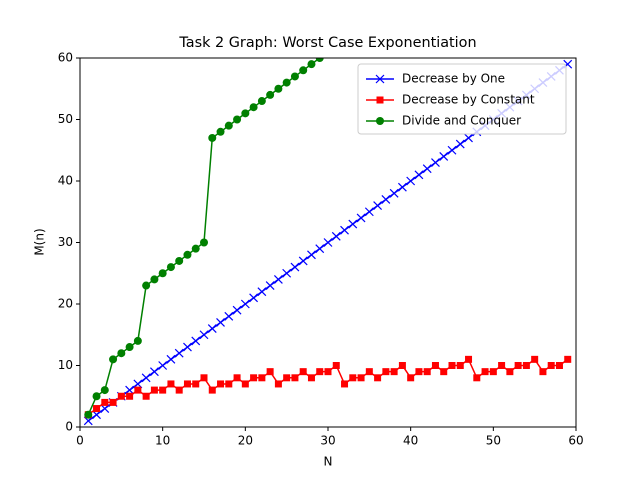 The width and height of the screenshot is (640, 480). What do you see at coordinates (327, 43) in the screenshot?
I see `chart-title: Task 2 Graph: Worst Case Exponentiation` at bounding box center [327, 43].